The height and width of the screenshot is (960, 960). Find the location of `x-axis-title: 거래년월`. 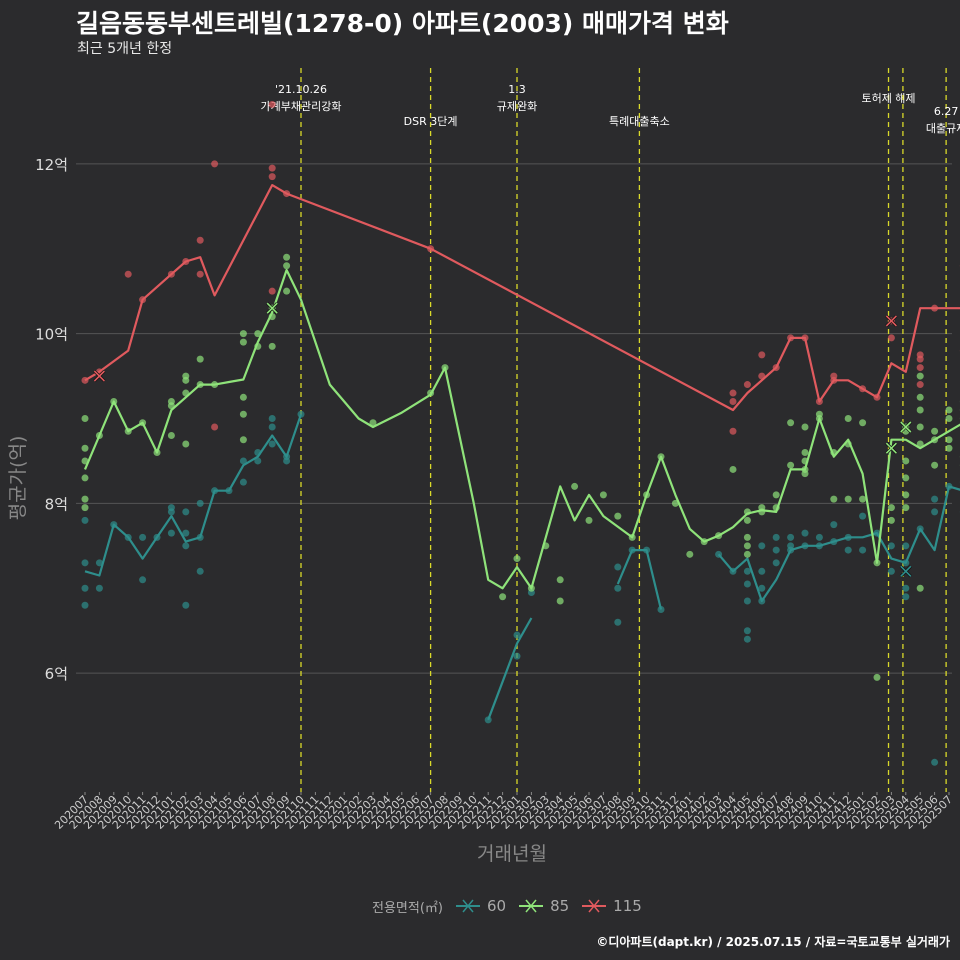

x-axis-title: 거래년월 is located at coordinates (512, 854).